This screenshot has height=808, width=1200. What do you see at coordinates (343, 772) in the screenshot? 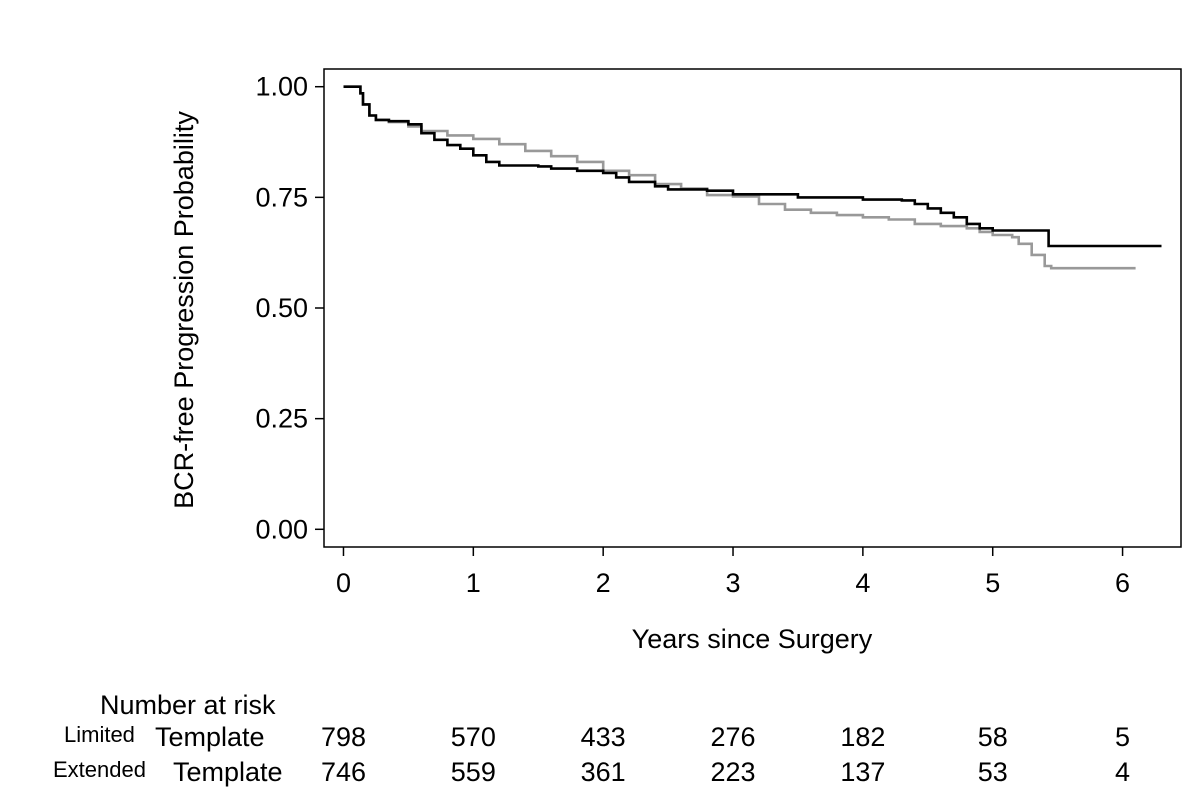
I see `risk-count-extended-0: 746` at bounding box center [343, 772].